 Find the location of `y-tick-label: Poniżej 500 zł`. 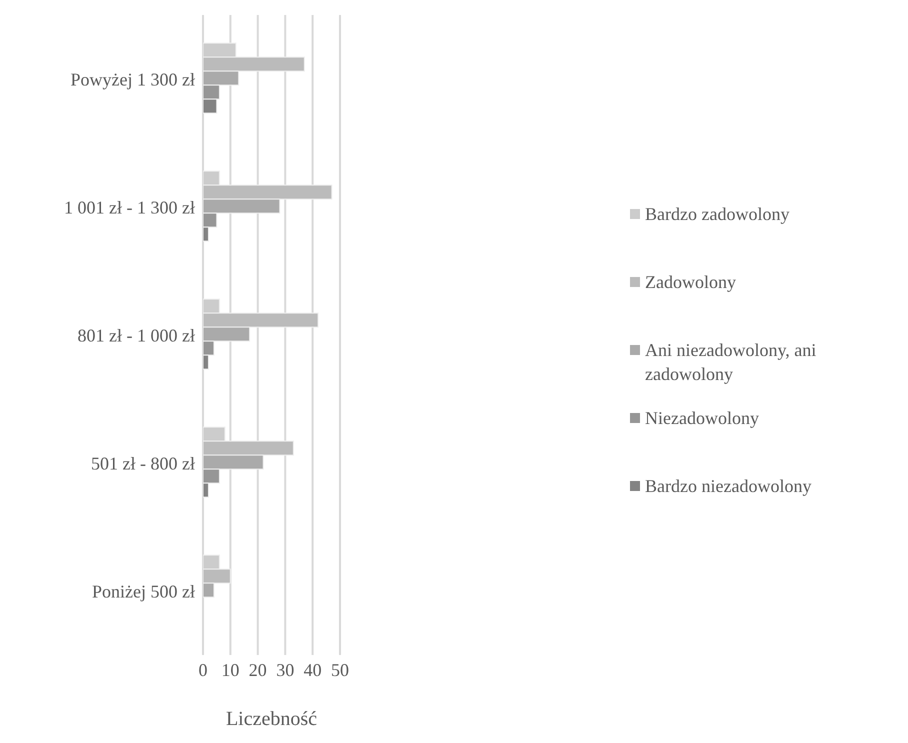

y-tick-label: Poniżej 500 zł is located at coordinates (143, 591).